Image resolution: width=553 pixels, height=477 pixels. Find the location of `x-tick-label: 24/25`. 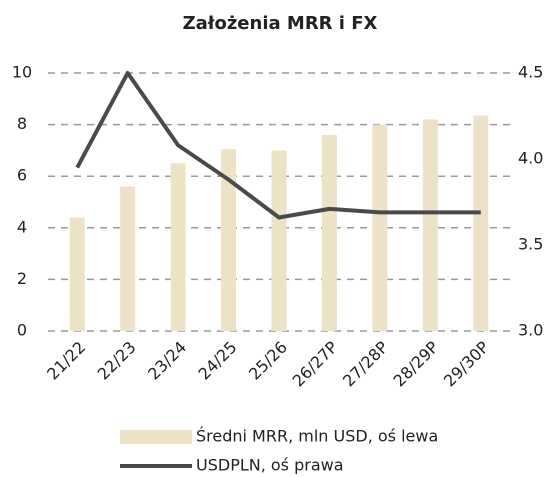

x-tick-label: 24/25 is located at coordinates (218, 361).